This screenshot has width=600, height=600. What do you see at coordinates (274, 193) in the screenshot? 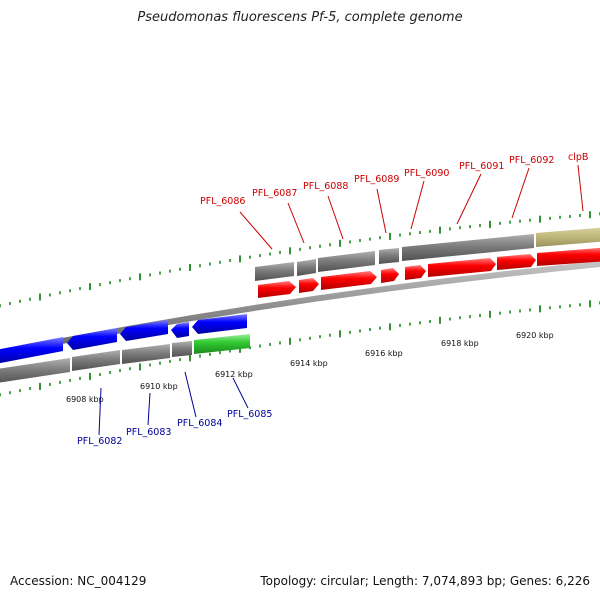
I see `gene-label-pfl-6087: PFL_6087` at bounding box center [274, 193].